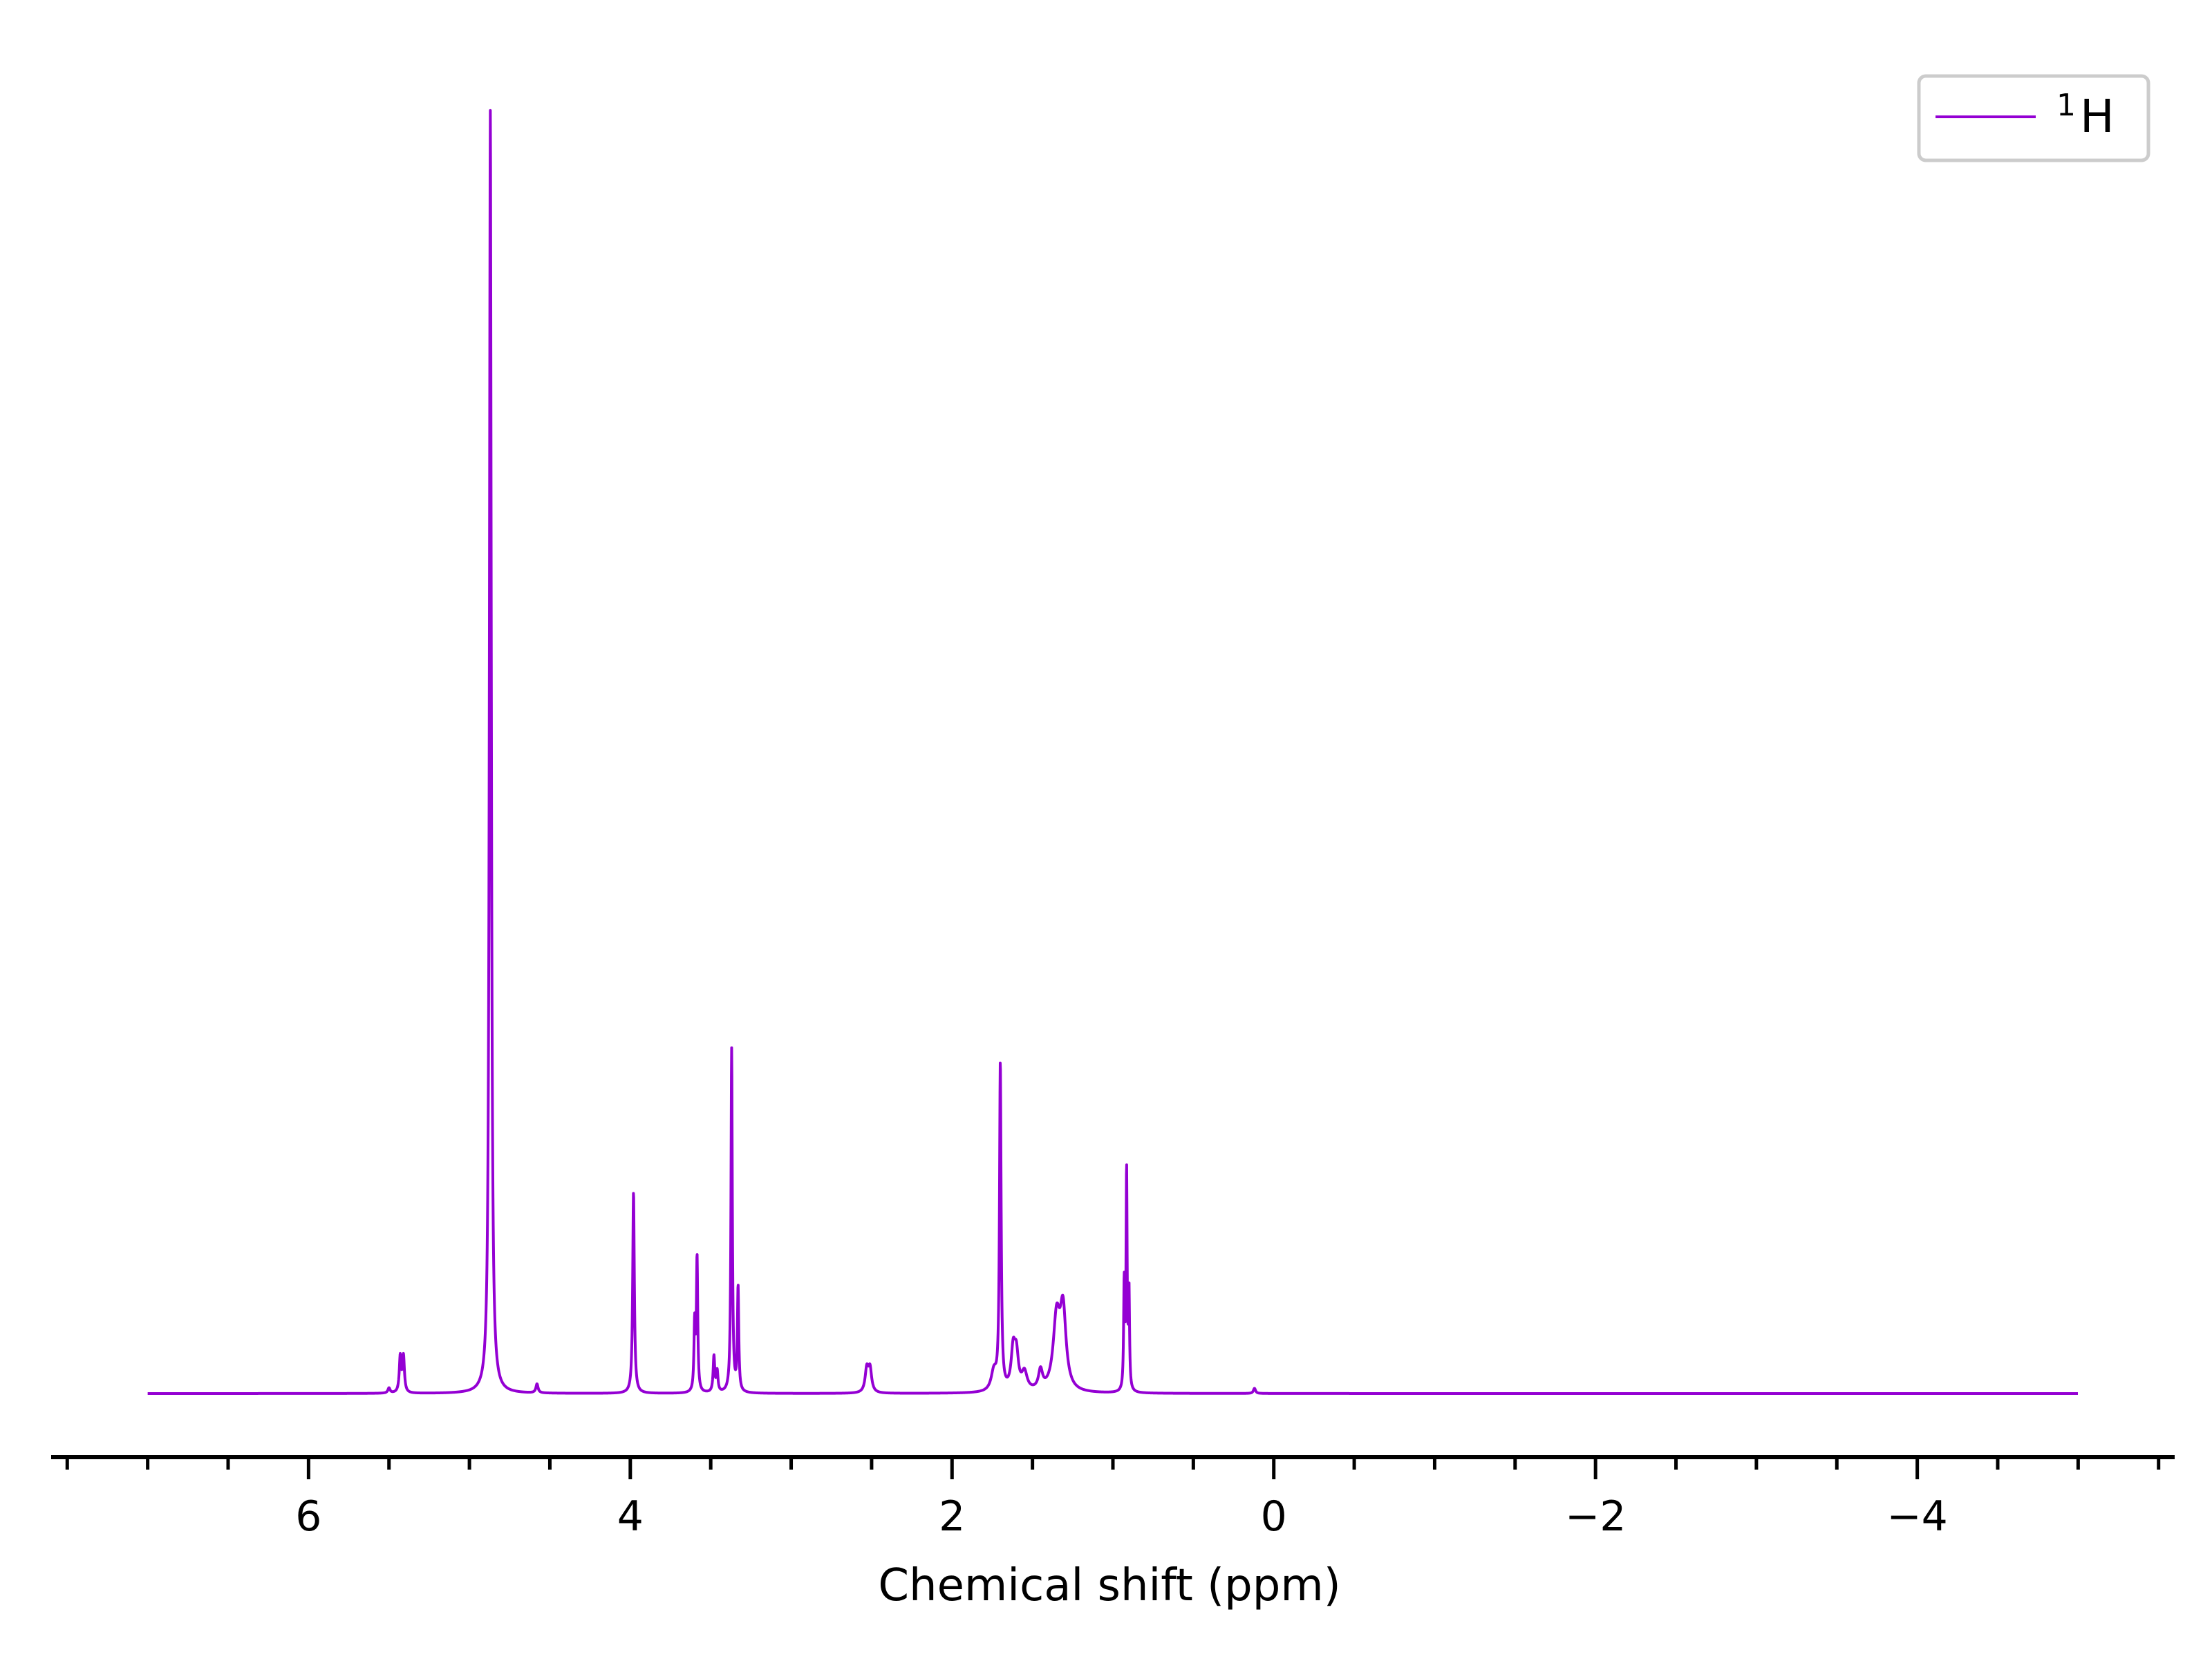  Describe the element at coordinates (630, 1516) in the screenshot. I see `x-tick-label: 4` at that location.